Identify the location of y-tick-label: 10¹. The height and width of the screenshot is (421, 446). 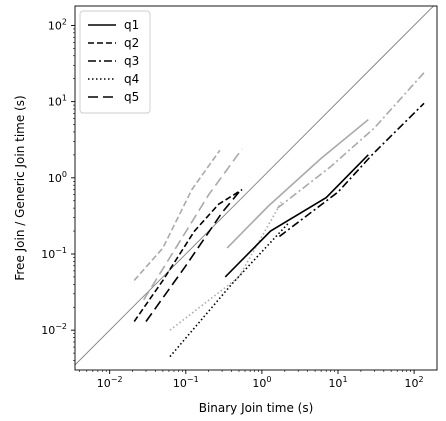
(57, 101).